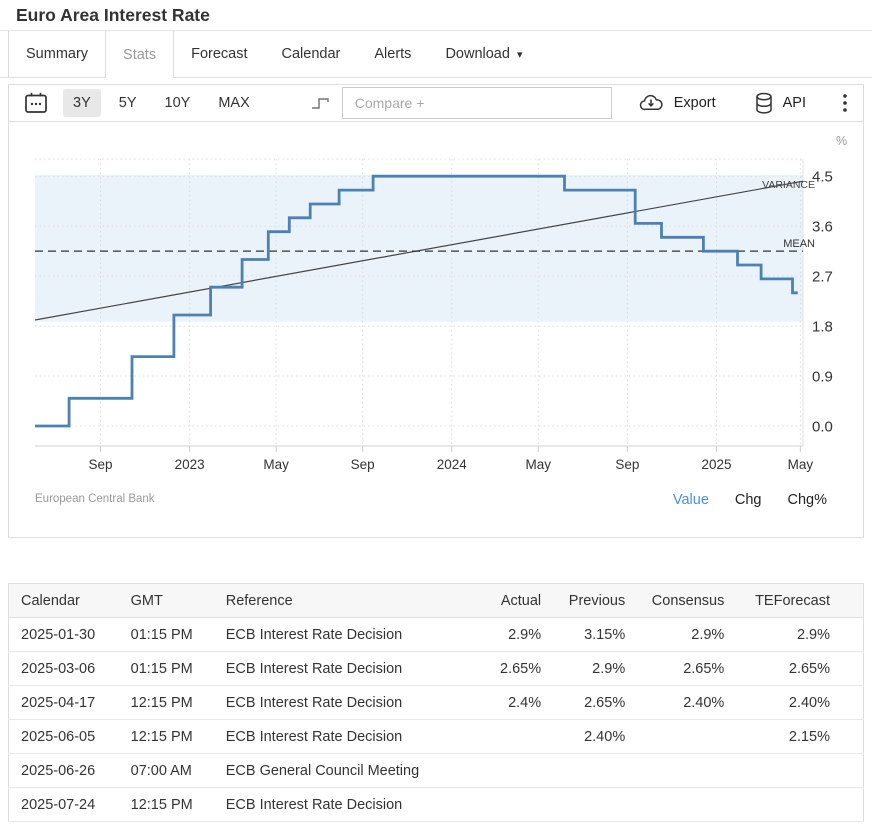 The height and width of the screenshot is (829, 872). What do you see at coordinates (484, 54) in the screenshot?
I see `tab-download: Download ▾` at bounding box center [484, 54].